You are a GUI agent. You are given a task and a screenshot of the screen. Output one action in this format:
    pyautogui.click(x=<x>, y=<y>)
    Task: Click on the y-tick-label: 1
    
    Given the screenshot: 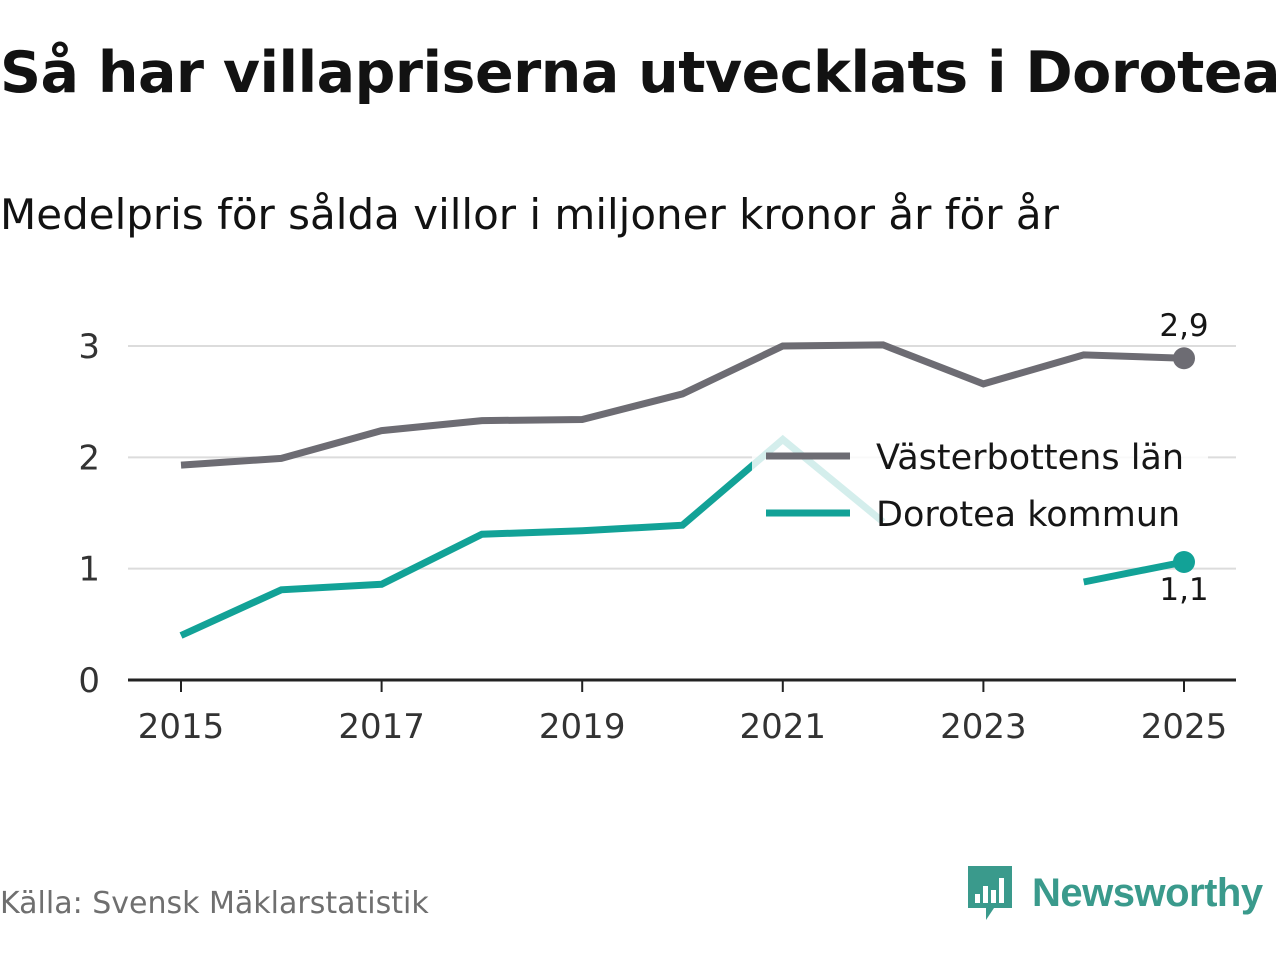 What is the action you would take?
    pyautogui.click(x=89, y=570)
    